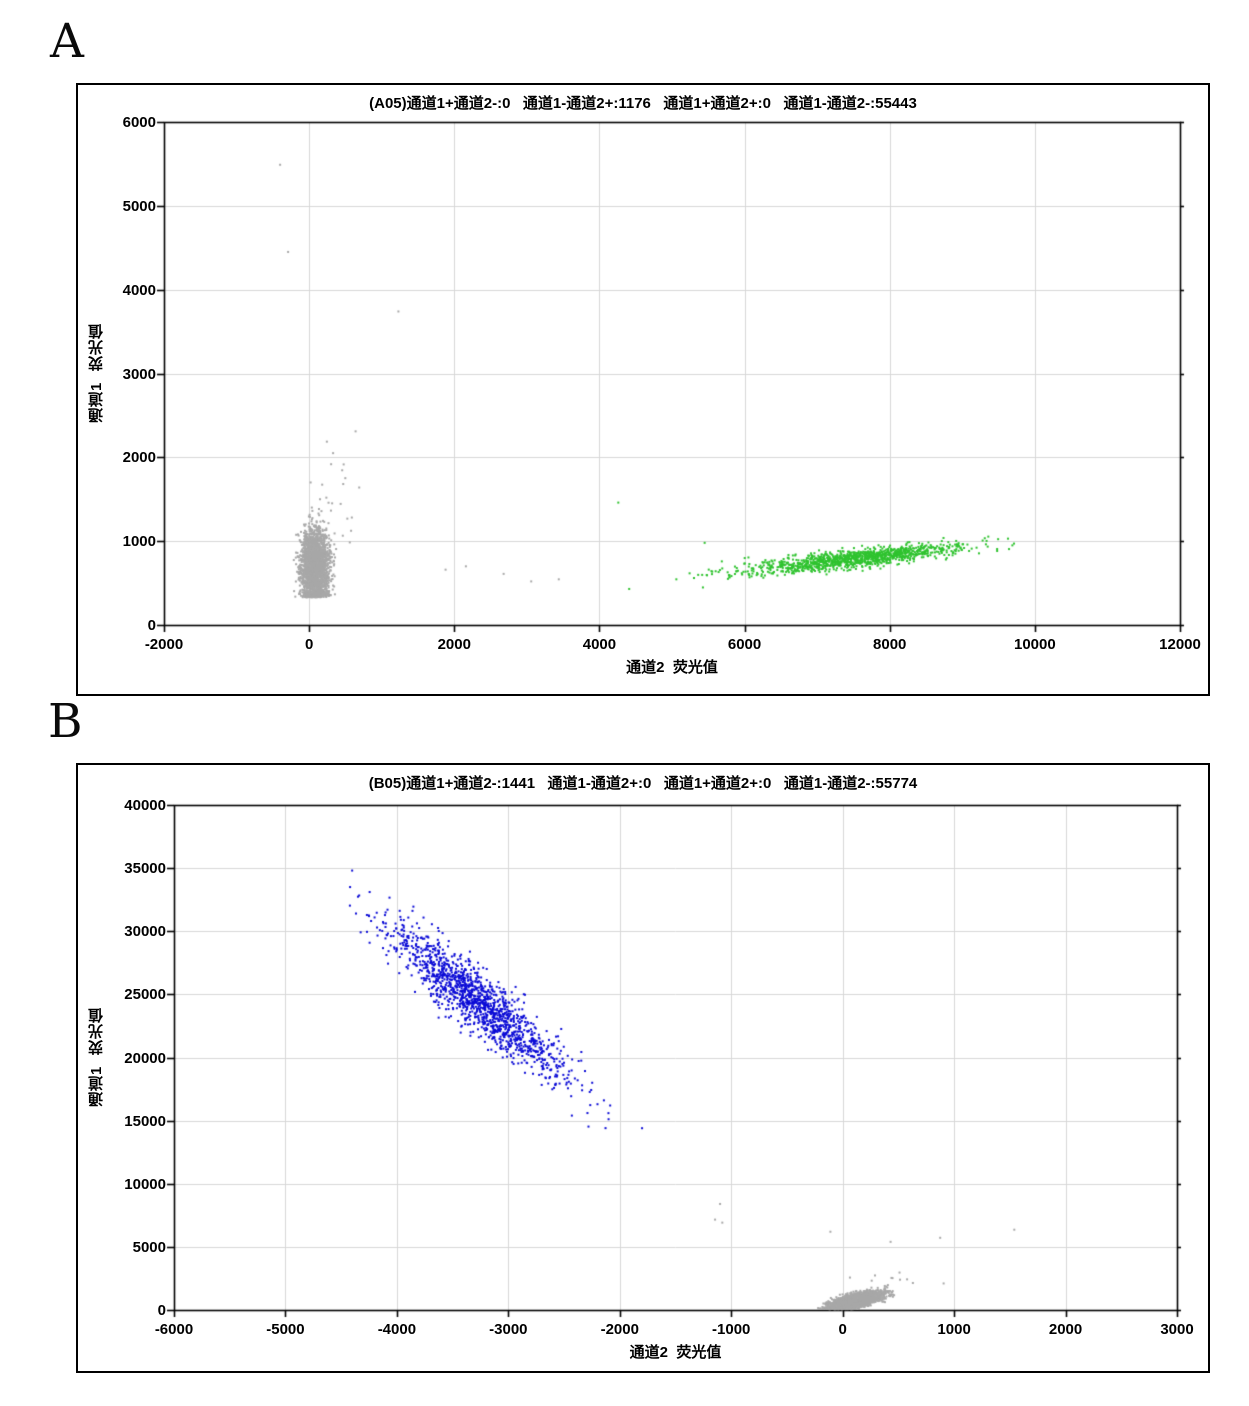 This screenshot has width=1249, height=1406. What do you see at coordinates (96, 1057) in the screenshot?
I see `y-axis-title-b: 通道1 荧光值` at bounding box center [96, 1057].